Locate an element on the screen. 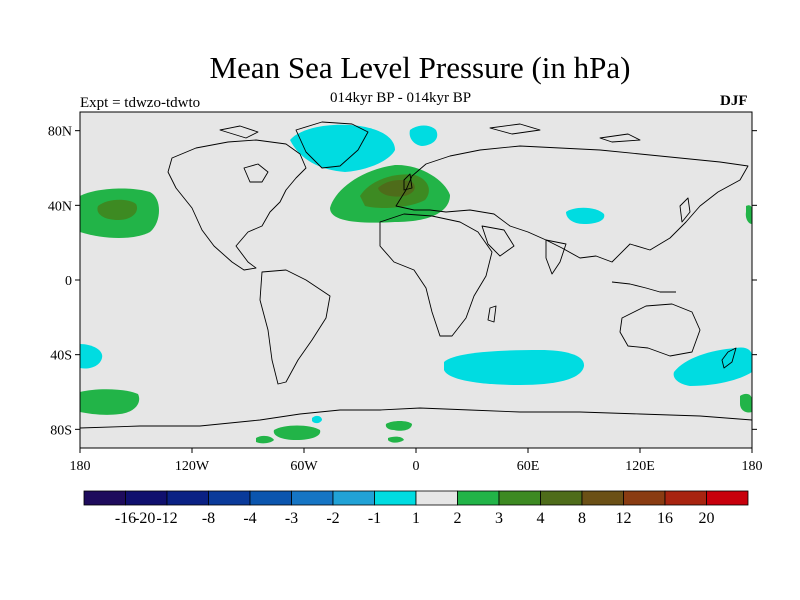 The height and width of the screenshot is (600, 800). colorbar-label: 1 is located at coordinates (416, 518).